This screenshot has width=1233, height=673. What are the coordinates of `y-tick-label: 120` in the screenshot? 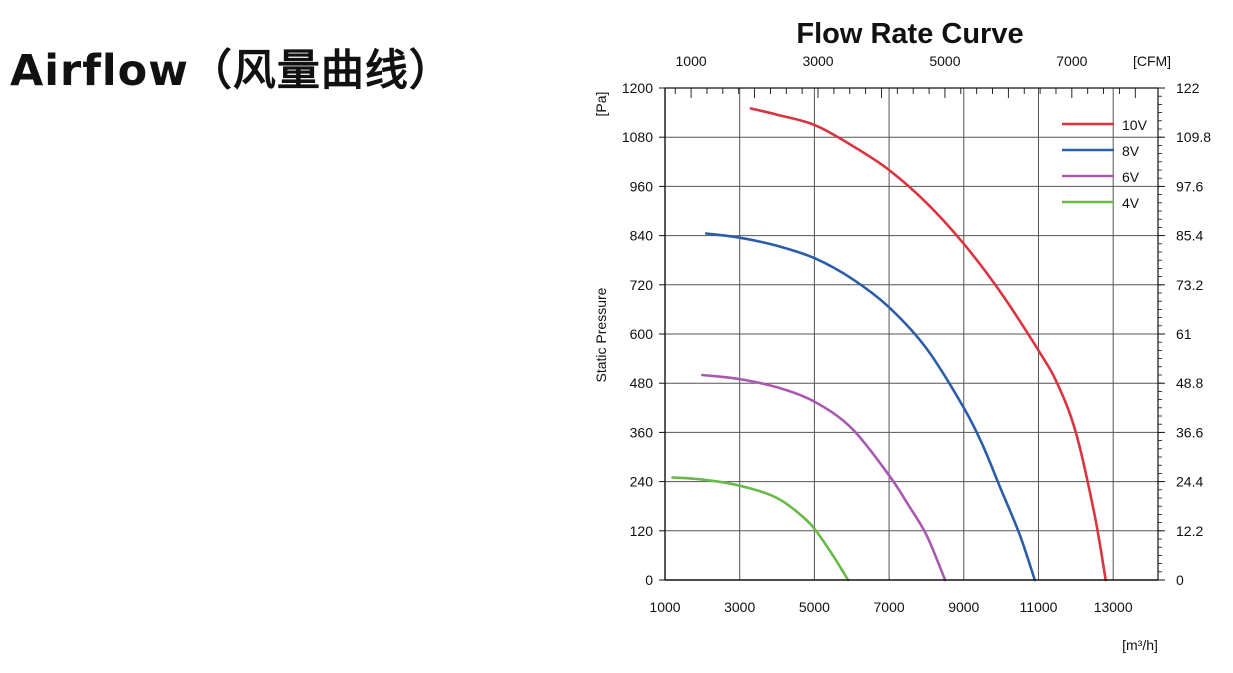 It's located at (642, 531).